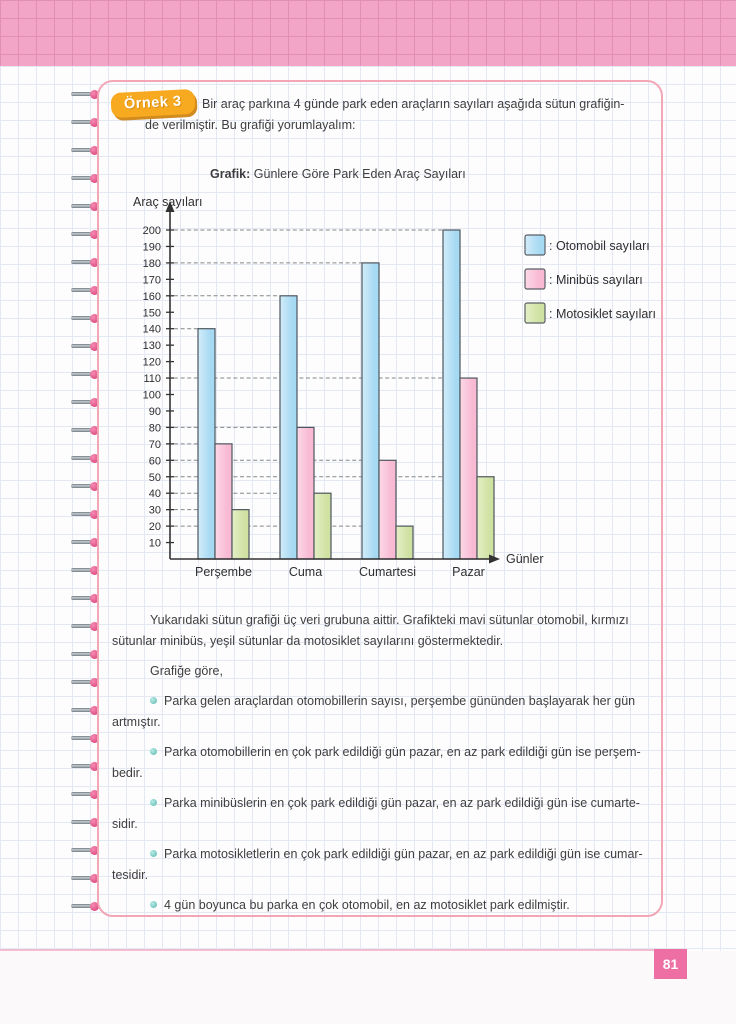 This screenshot has height=1024, width=736. I want to click on bar-Cuma-Otomobil sayıları, so click(288, 427).